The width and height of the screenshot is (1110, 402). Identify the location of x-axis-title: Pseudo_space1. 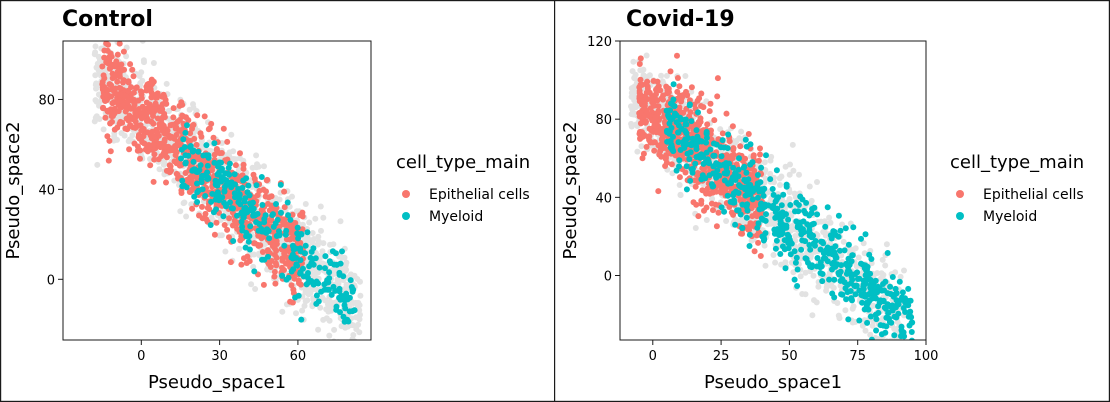
(773, 382).